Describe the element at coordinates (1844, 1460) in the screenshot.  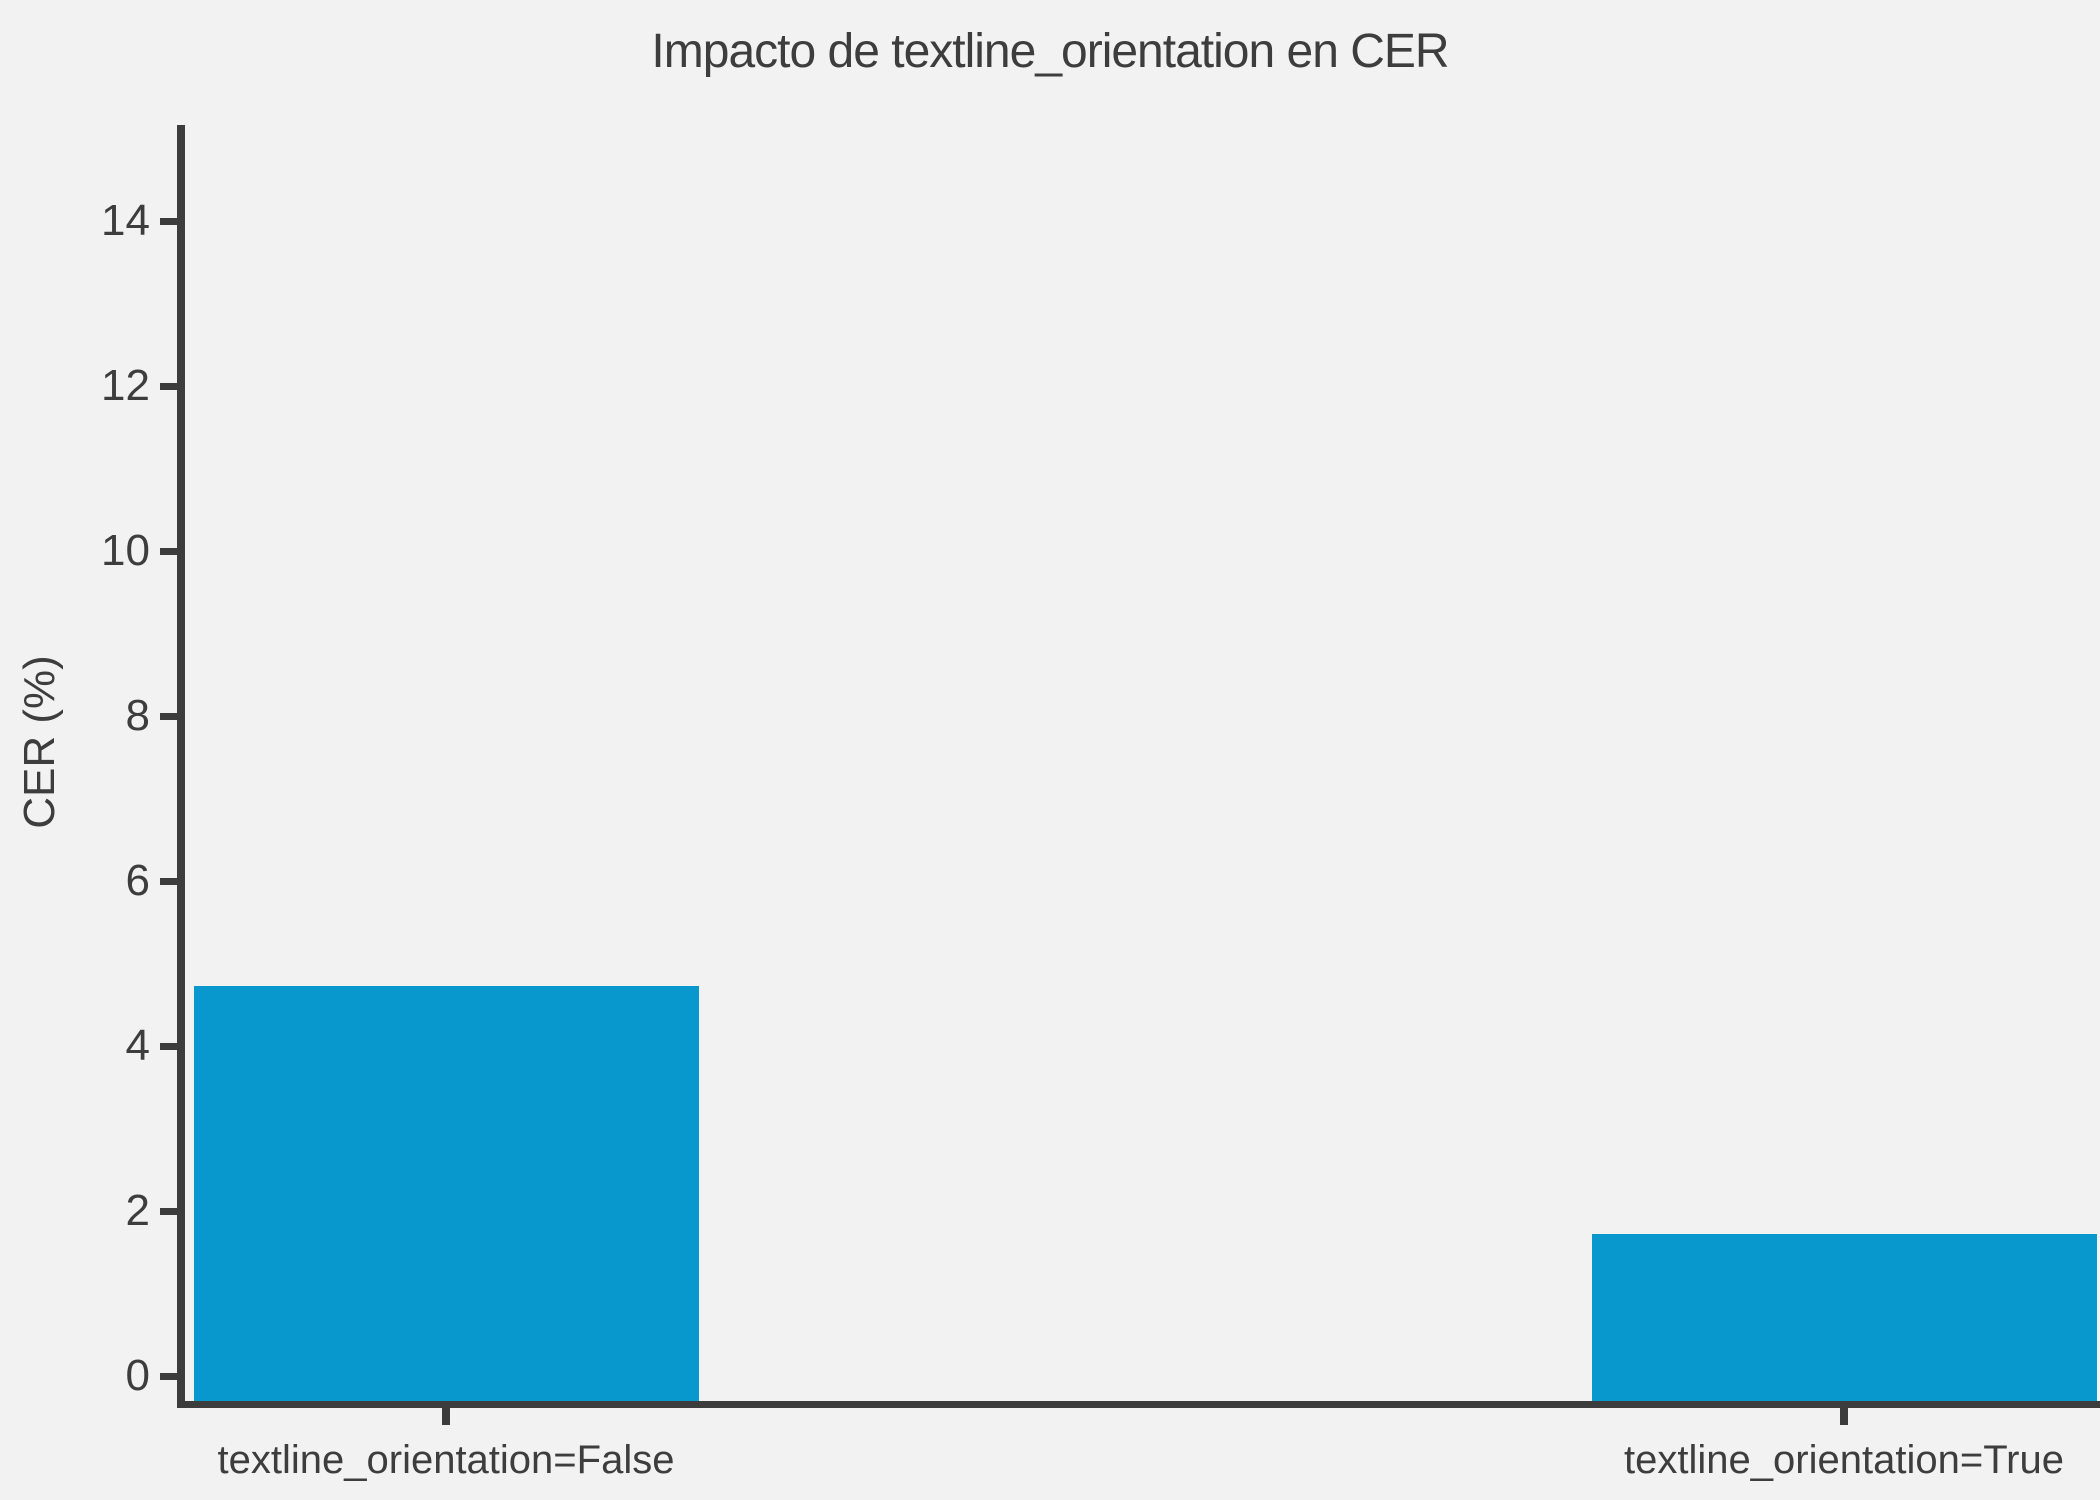
I see `x-tick-label: textline_orientation=True` at that location.